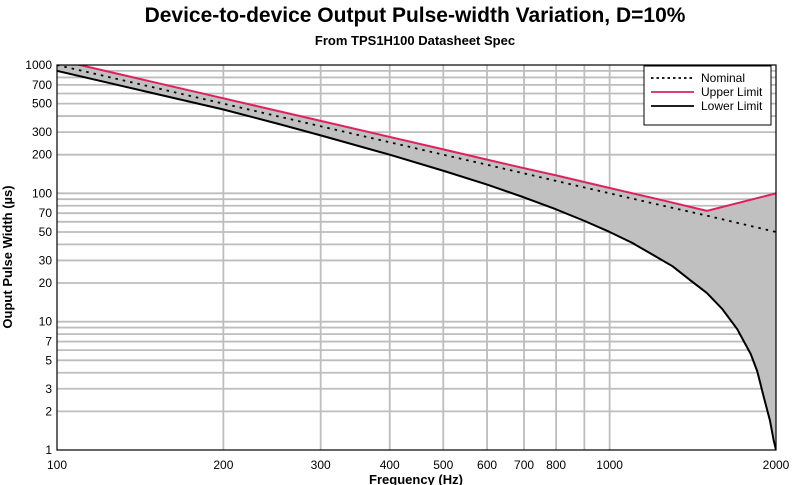  What do you see at coordinates (48, 342) in the screenshot?
I see `y-tick-label: 7` at bounding box center [48, 342].